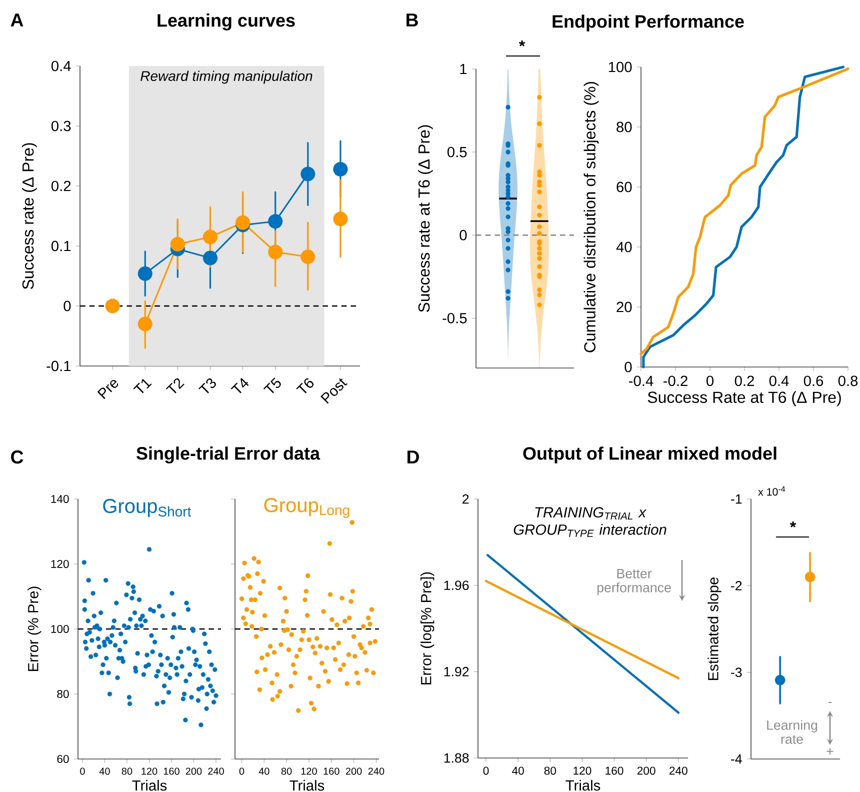 The width and height of the screenshot is (860, 792). What do you see at coordinates (147, 508) in the screenshot?
I see `series-label: Group$_{Short}$` at bounding box center [147, 508].